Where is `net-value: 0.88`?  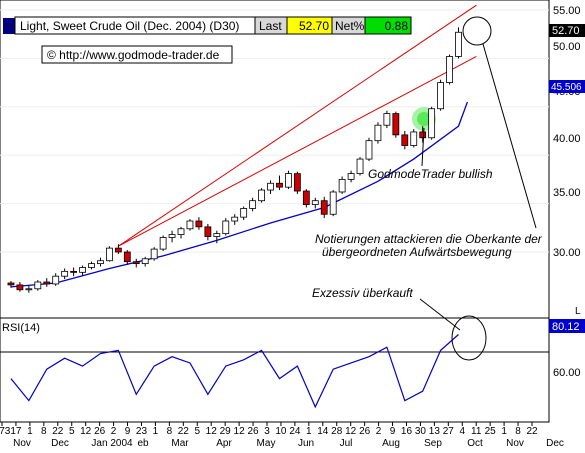
net-value: 0.88 is located at coordinates (397, 26).